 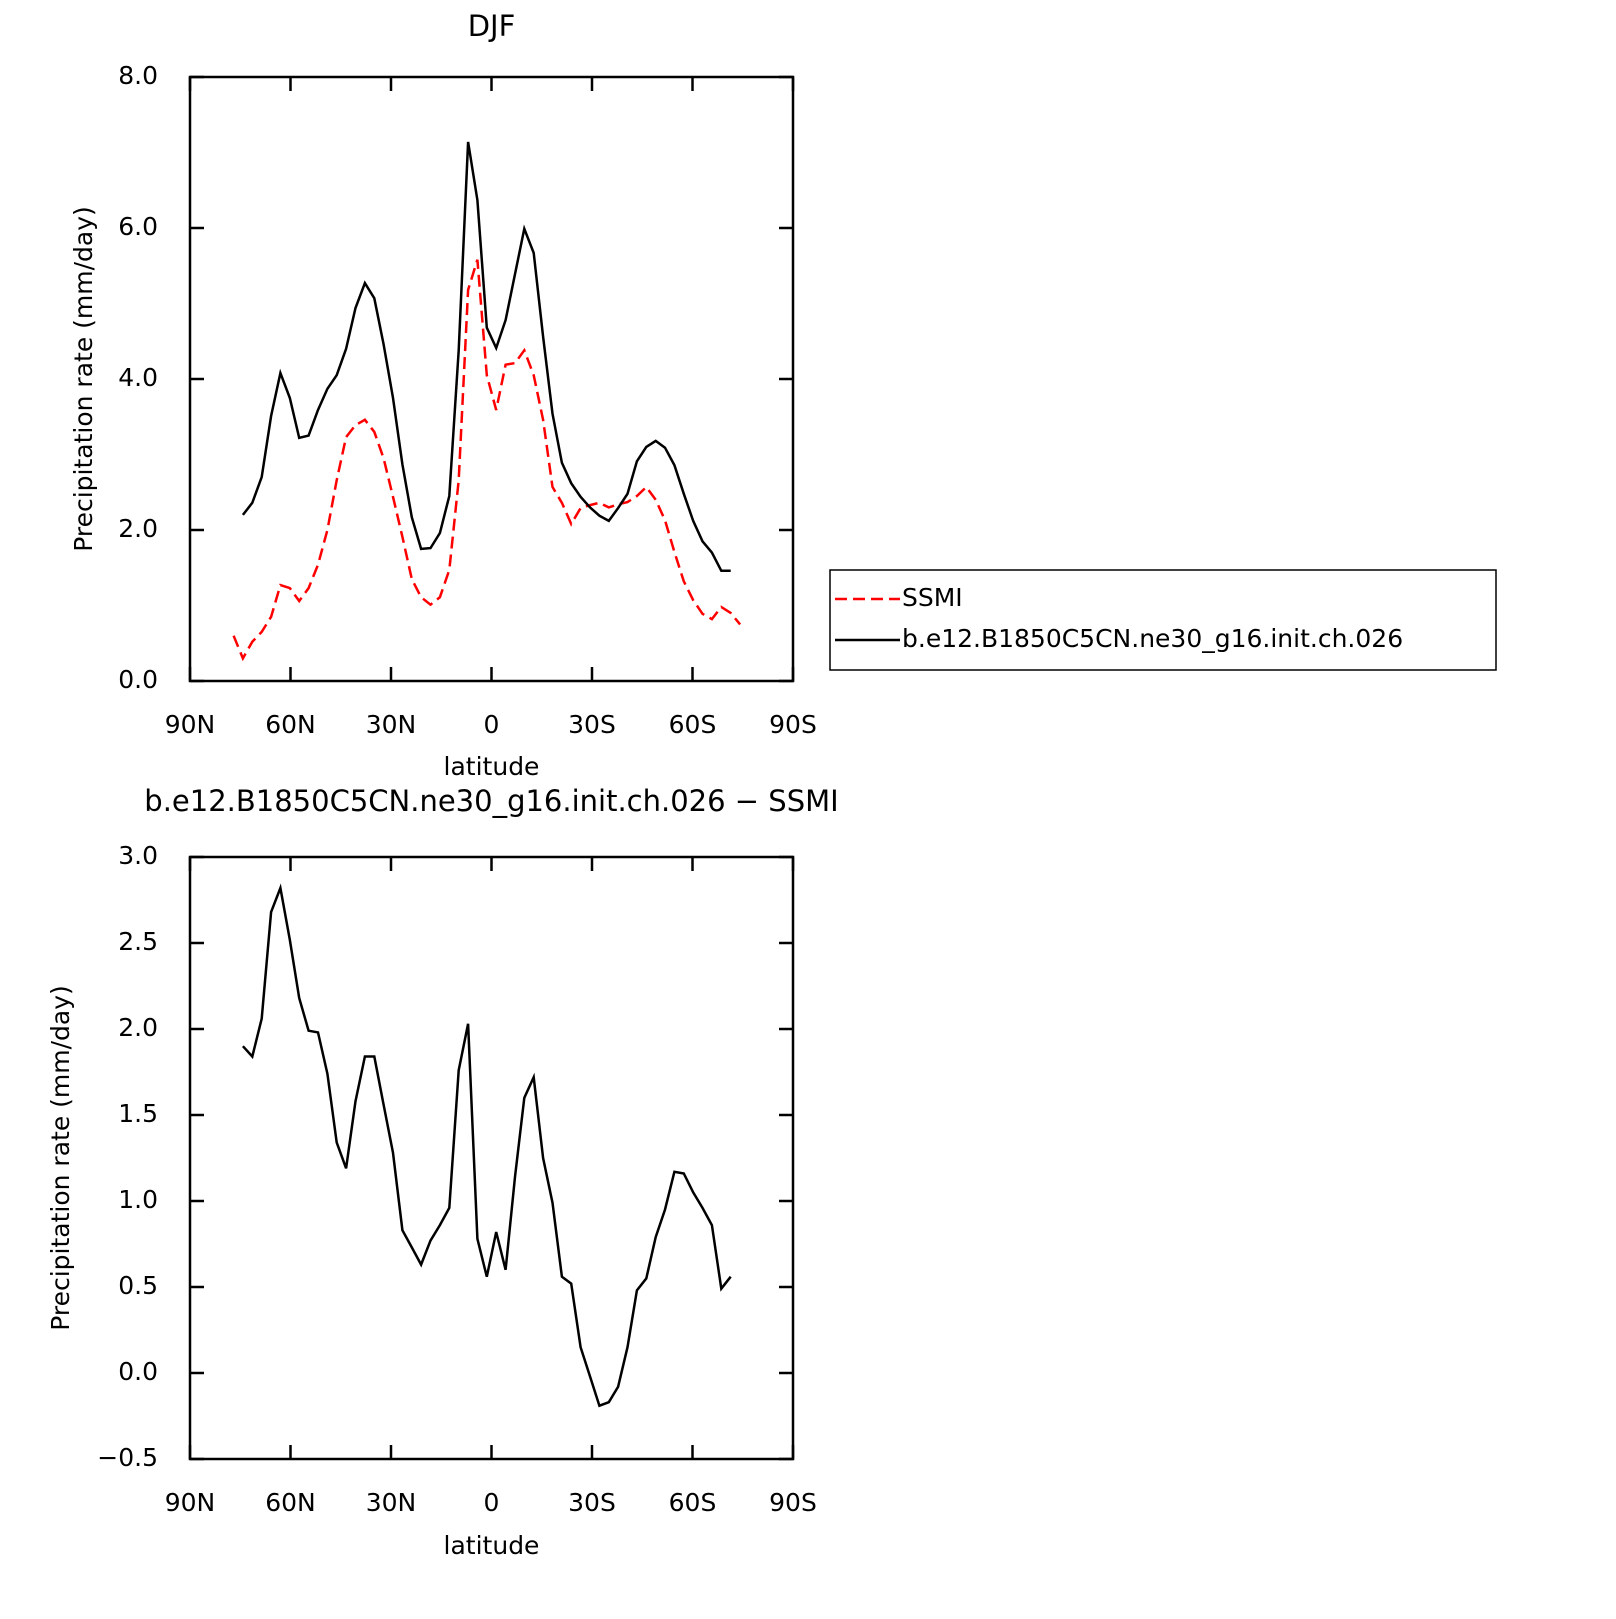 What do you see at coordinates (138, 226) in the screenshot?
I see `y-tick-label: 6.0` at bounding box center [138, 226].